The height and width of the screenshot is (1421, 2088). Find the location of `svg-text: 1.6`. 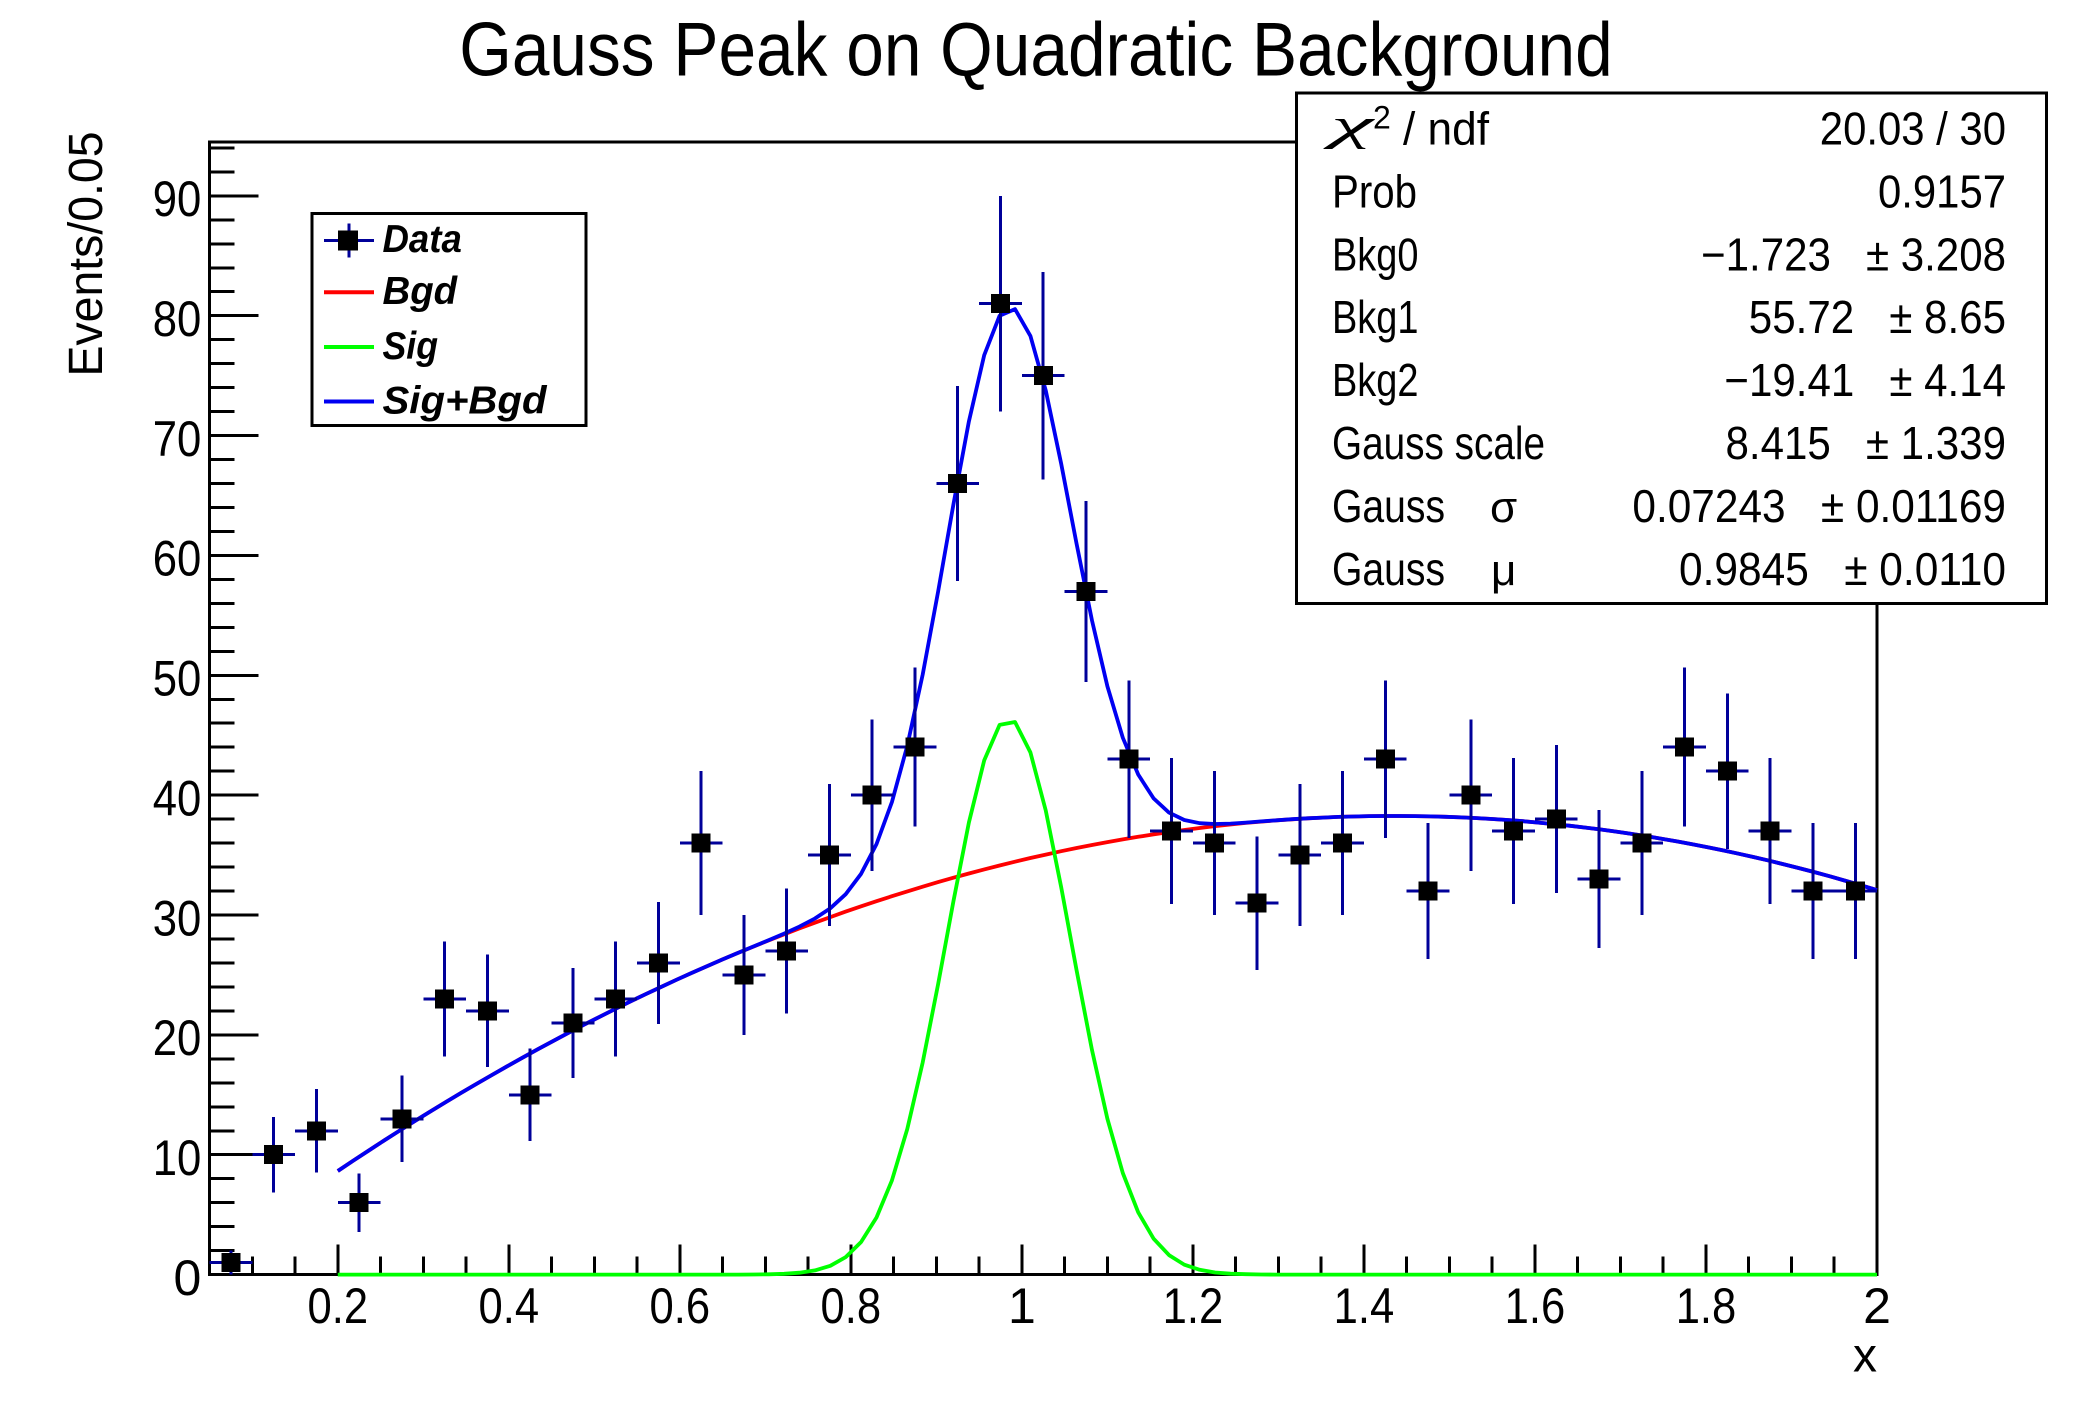

svg-text: 1.6 is located at coordinates (1535, 1306).